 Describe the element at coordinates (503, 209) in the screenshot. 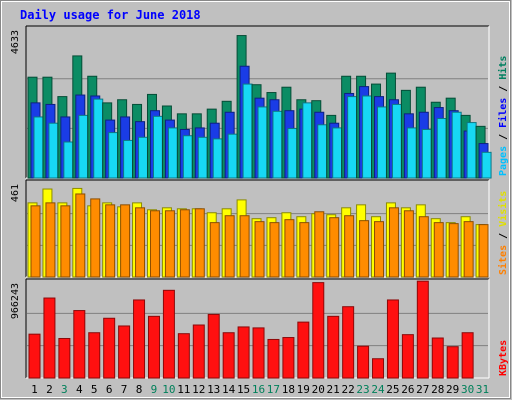

I see `y-axis-label-part: Visits` at that location.